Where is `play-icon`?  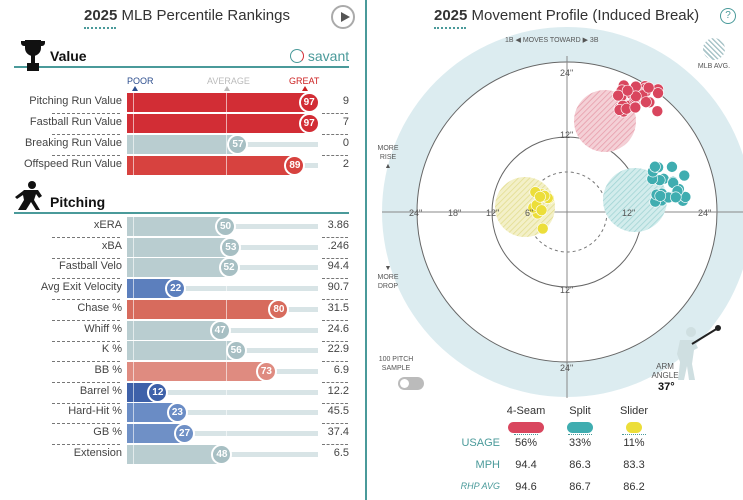 play-icon is located at coordinates (345, 17).